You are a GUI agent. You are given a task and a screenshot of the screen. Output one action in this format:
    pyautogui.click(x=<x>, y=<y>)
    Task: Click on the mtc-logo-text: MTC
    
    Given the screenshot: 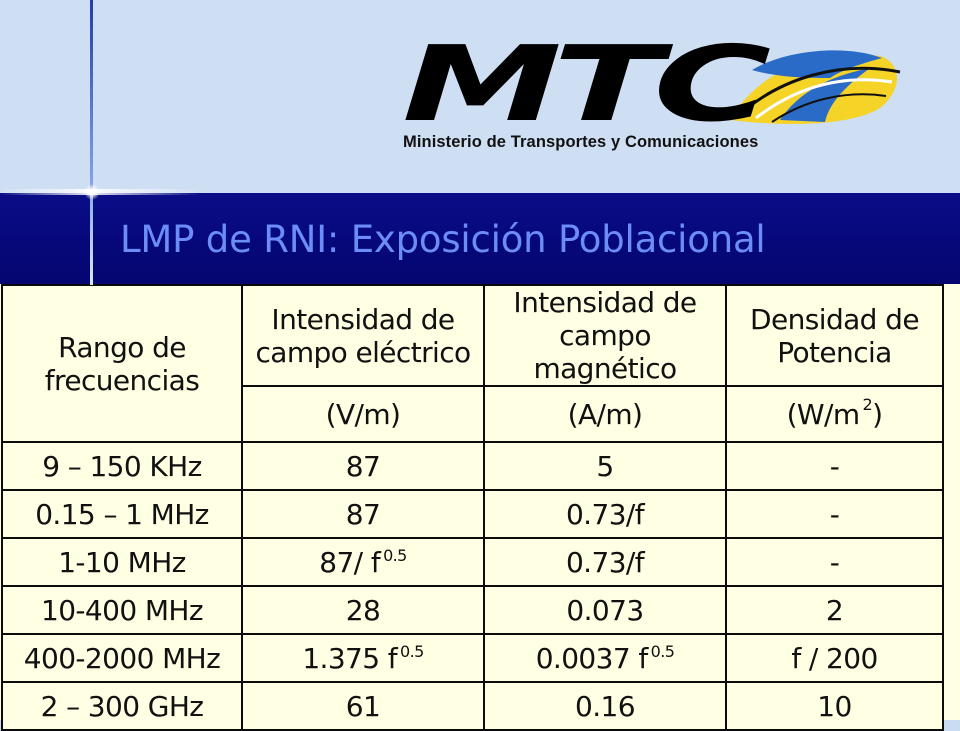 What is the action you would take?
    pyautogui.click(x=586, y=85)
    